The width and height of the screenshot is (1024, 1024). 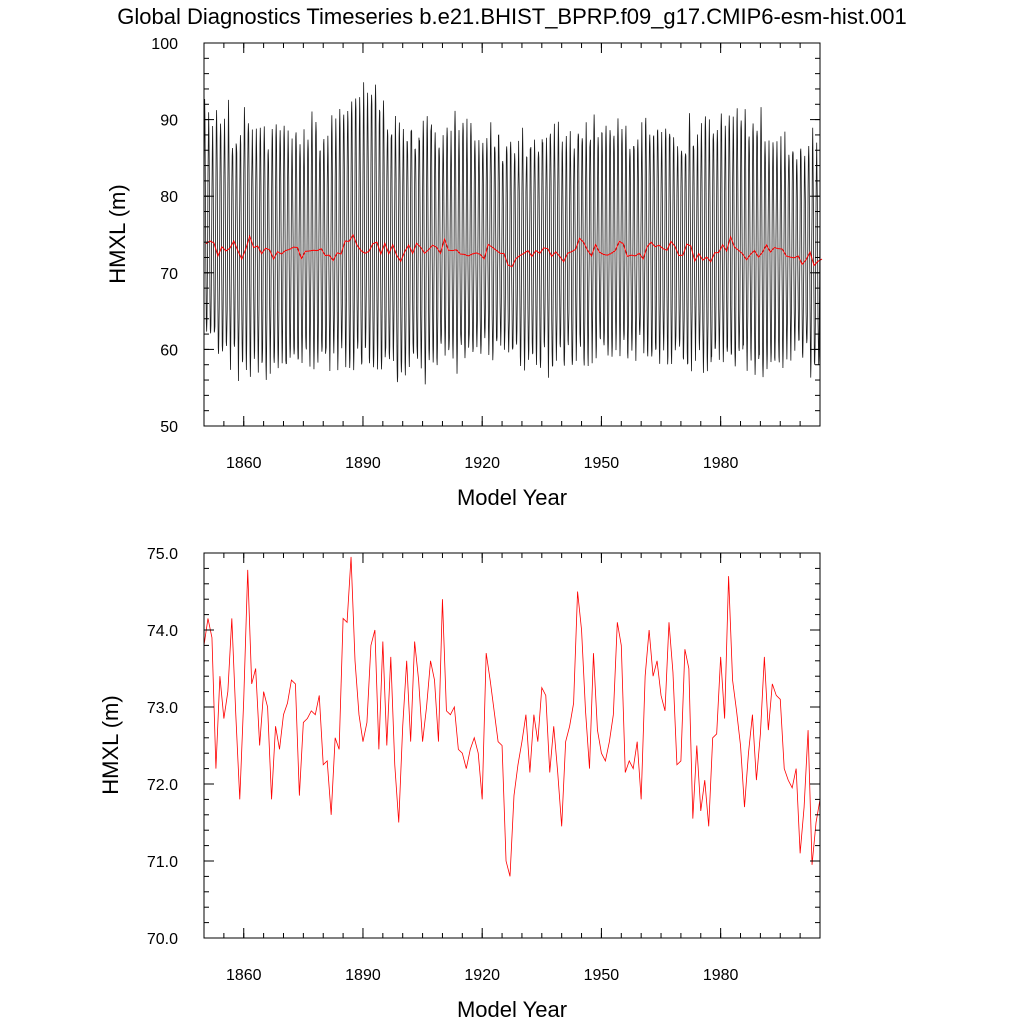 What do you see at coordinates (169, 274) in the screenshot?
I see `y-tick-label: 70` at bounding box center [169, 274].